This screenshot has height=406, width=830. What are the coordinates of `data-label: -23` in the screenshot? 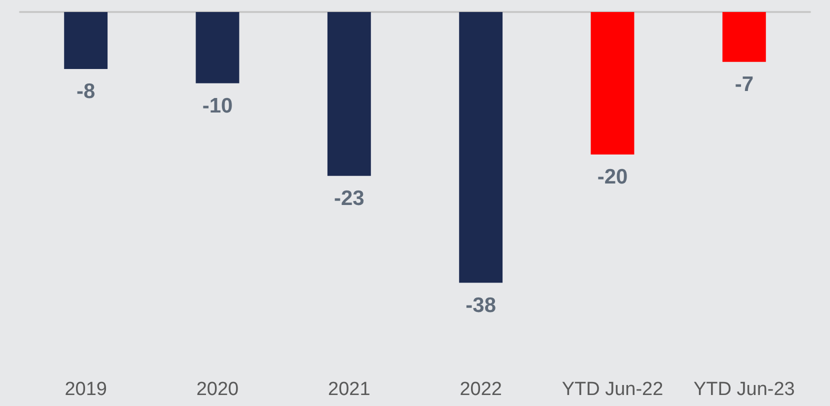 It's located at (349, 198).